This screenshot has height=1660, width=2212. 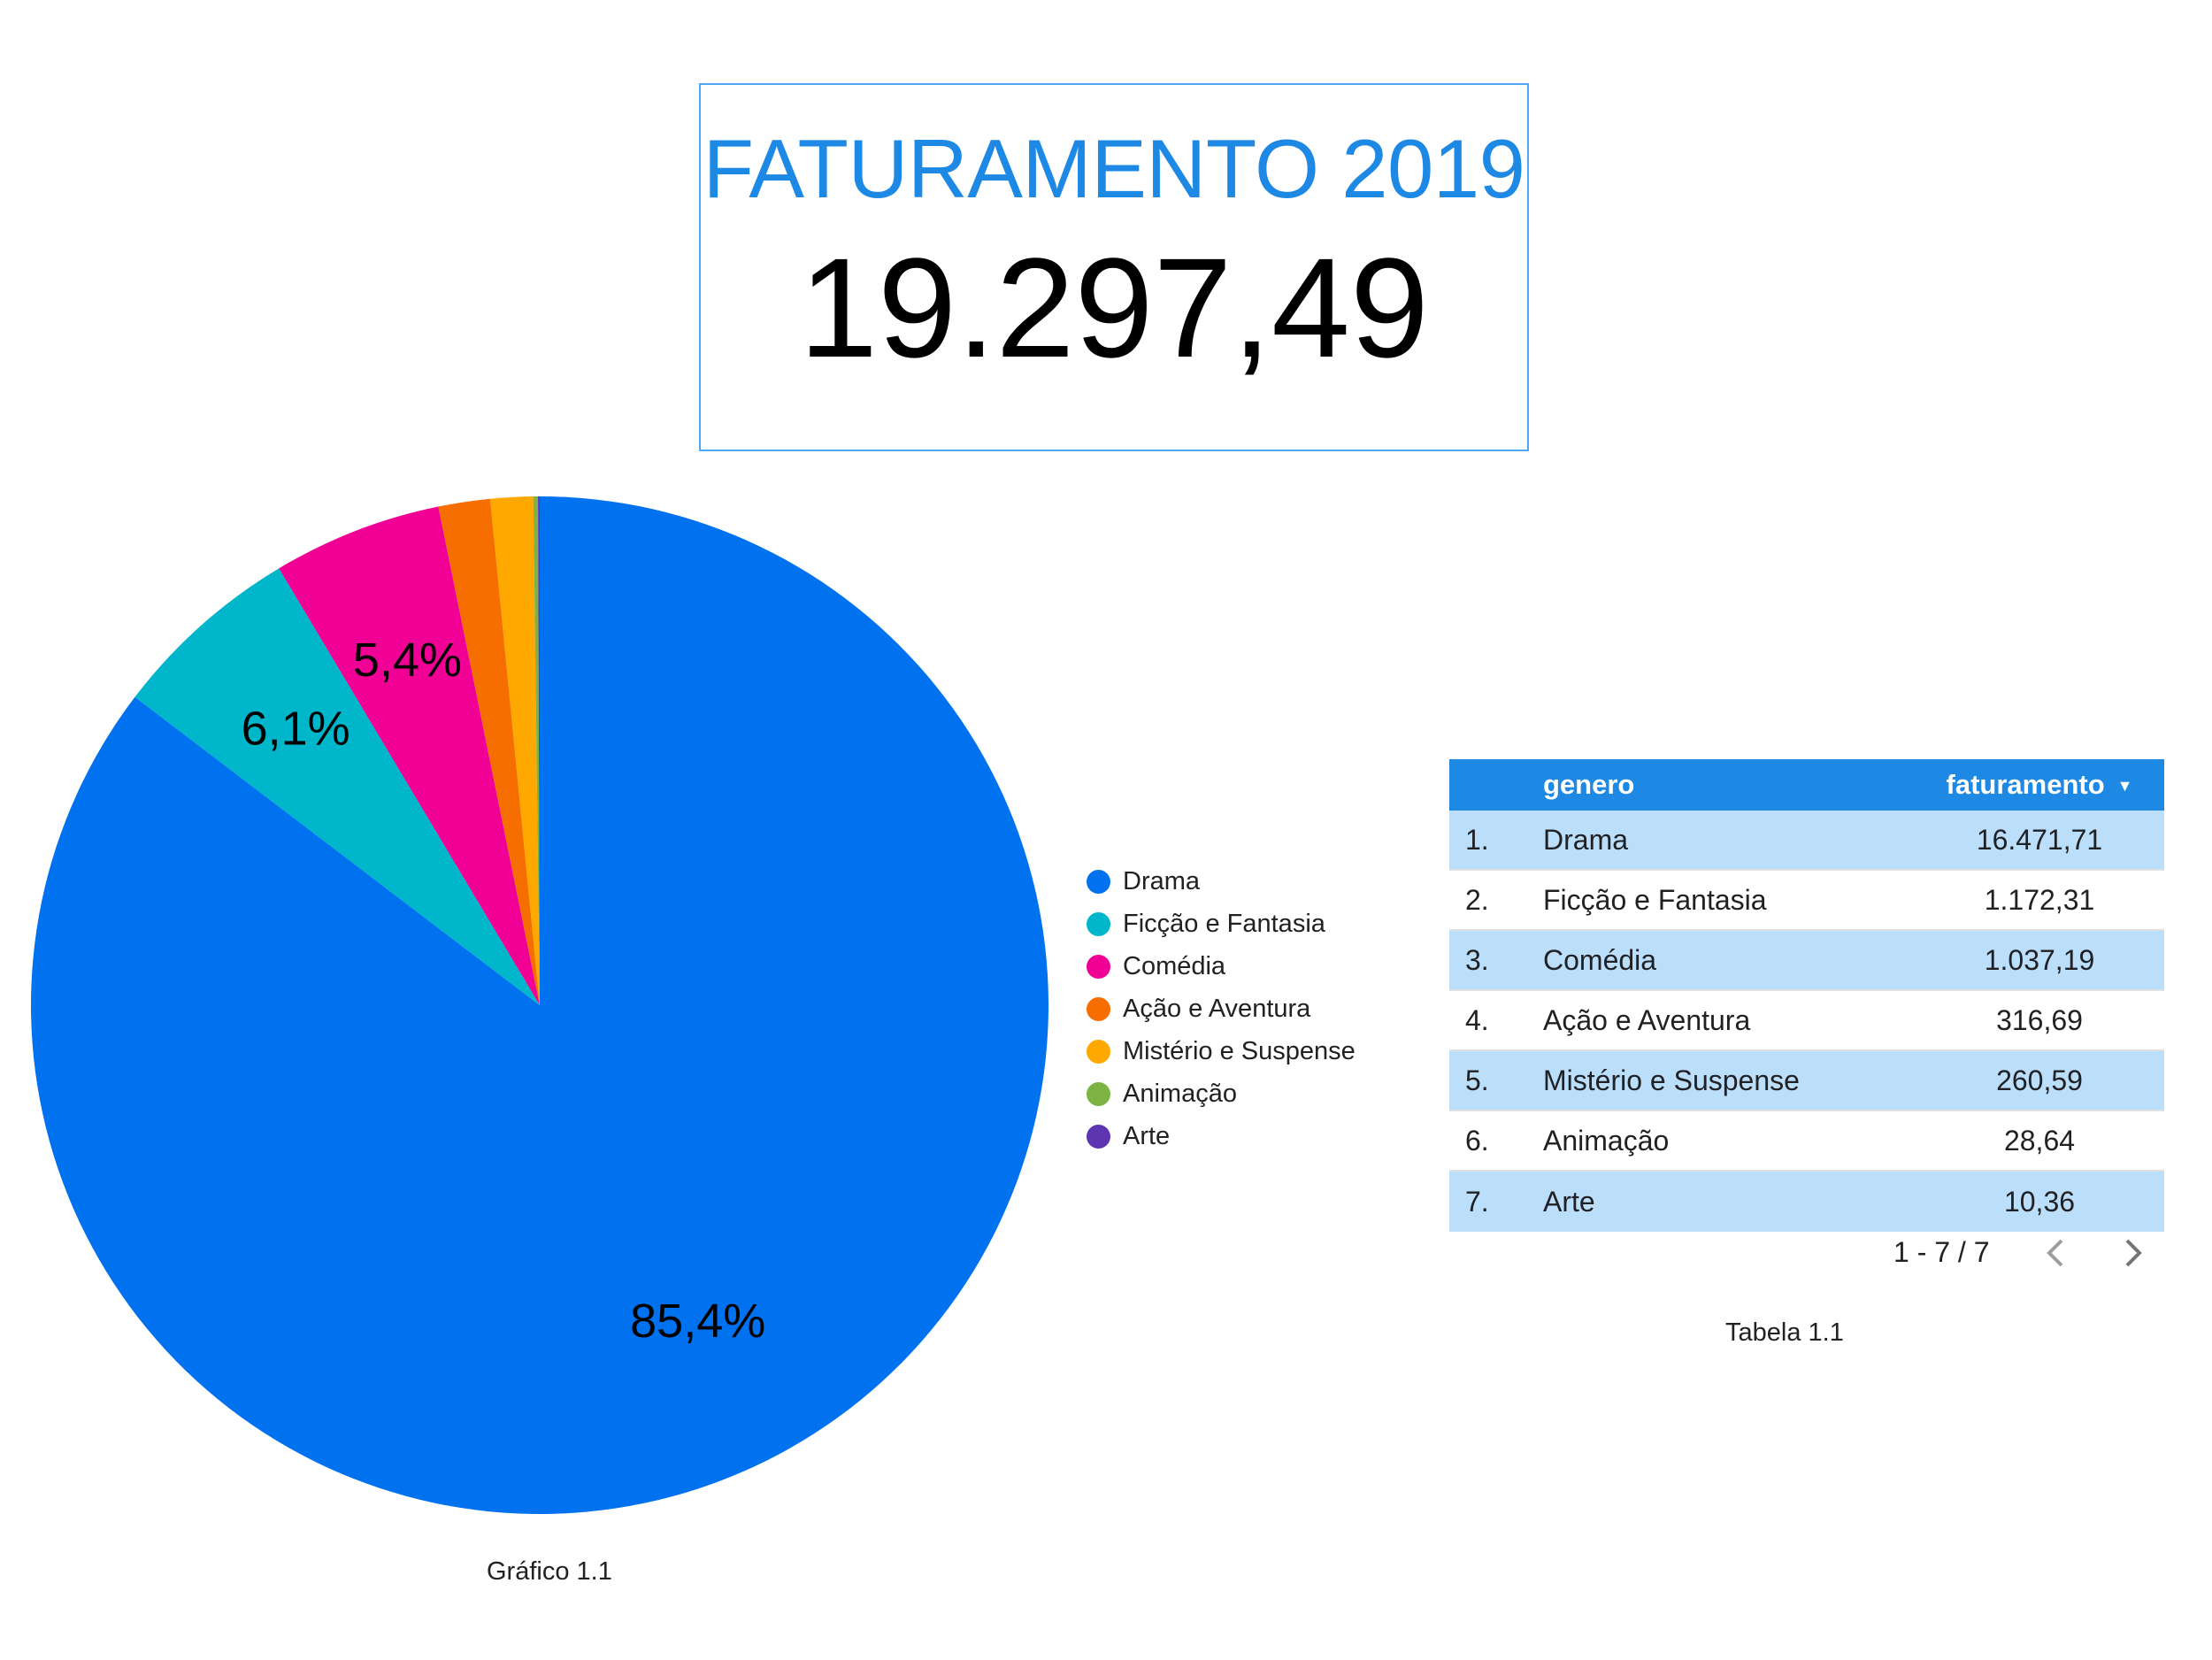 I want to click on row-faturamento: 1.172,31, so click(x=2040, y=899).